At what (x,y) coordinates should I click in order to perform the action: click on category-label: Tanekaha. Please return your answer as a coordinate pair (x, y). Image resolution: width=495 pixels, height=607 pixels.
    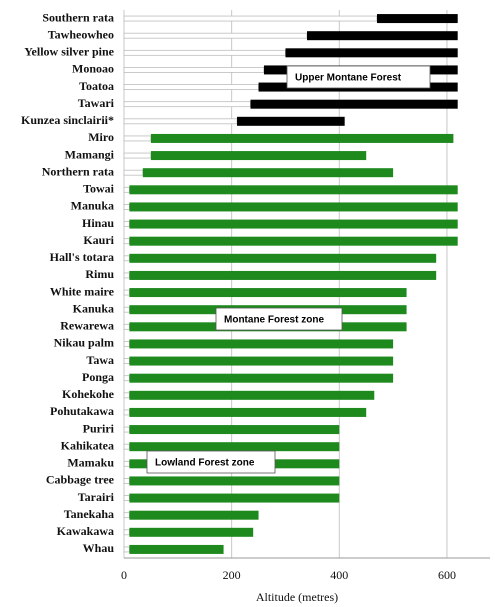
    Looking at the image, I should click on (89, 514).